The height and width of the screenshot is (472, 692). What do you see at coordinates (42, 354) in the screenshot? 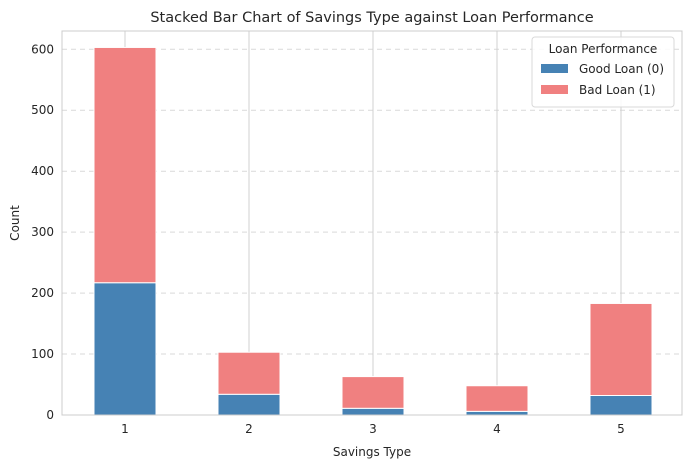
I see `y-tick-label: 100` at bounding box center [42, 354].